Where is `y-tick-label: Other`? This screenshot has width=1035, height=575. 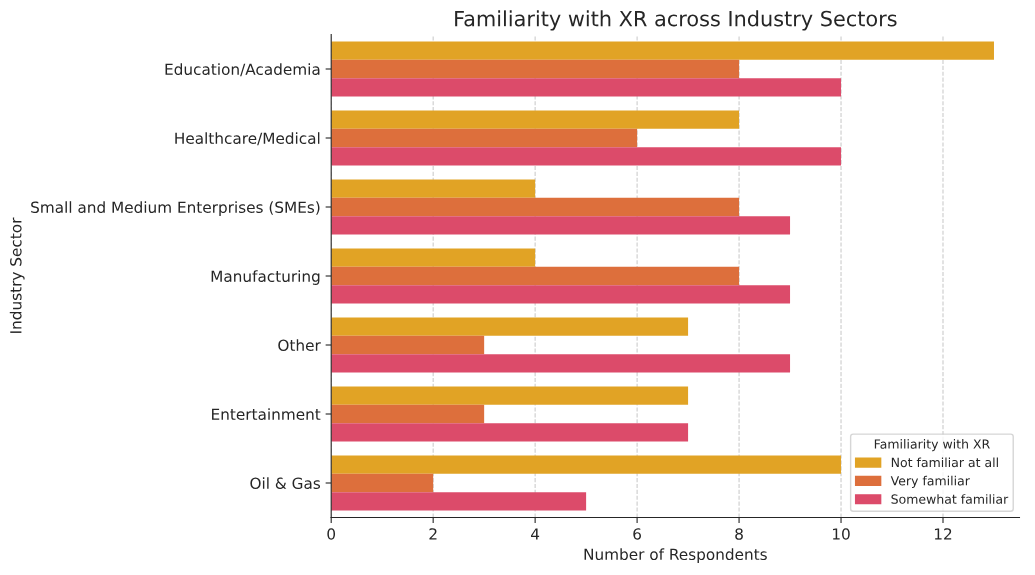
y-tick-label: Other is located at coordinates (299, 345).